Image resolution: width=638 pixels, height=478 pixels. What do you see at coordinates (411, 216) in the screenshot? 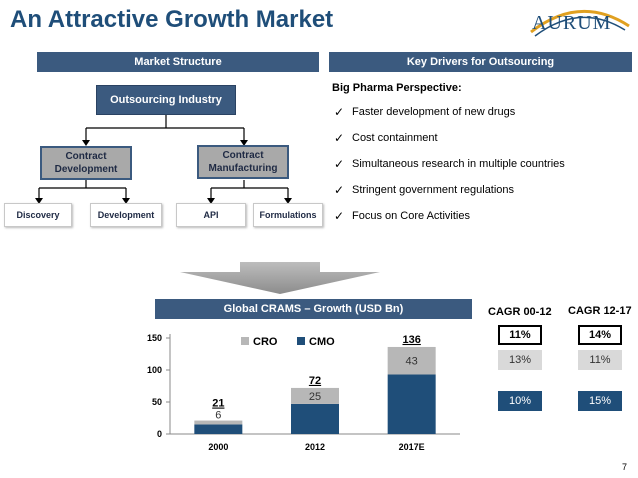
I see `driver-text: Focus on Core Activities` at bounding box center [411, 216].